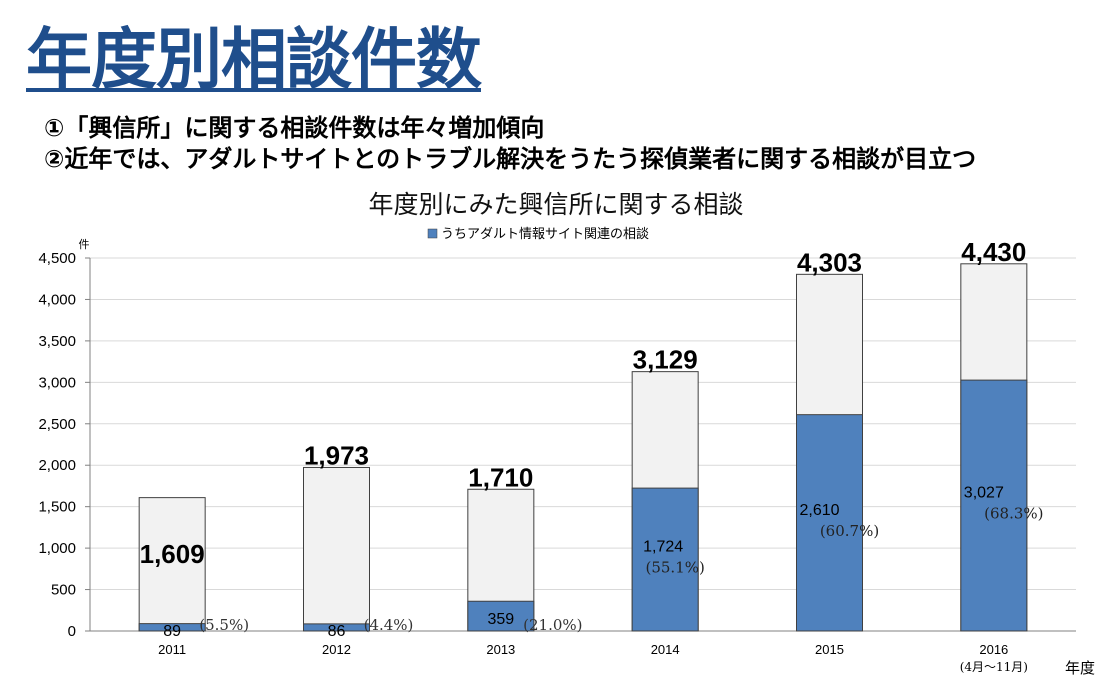 The height and width of the screenshot is (693, 1112). I want to click on percent-label: (5.5%), so click(224, 625).